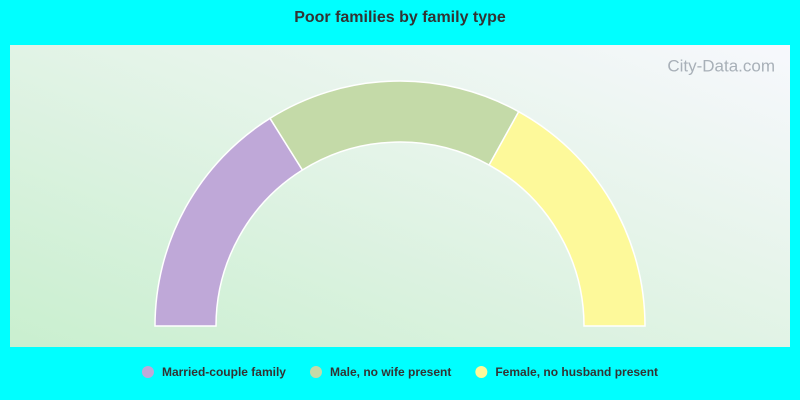 The height and width of the screenshot is (400, 800). Describe the element at coordinates (721, 65) in the screenshot. I see `watermark: City-Data.com` at that location.